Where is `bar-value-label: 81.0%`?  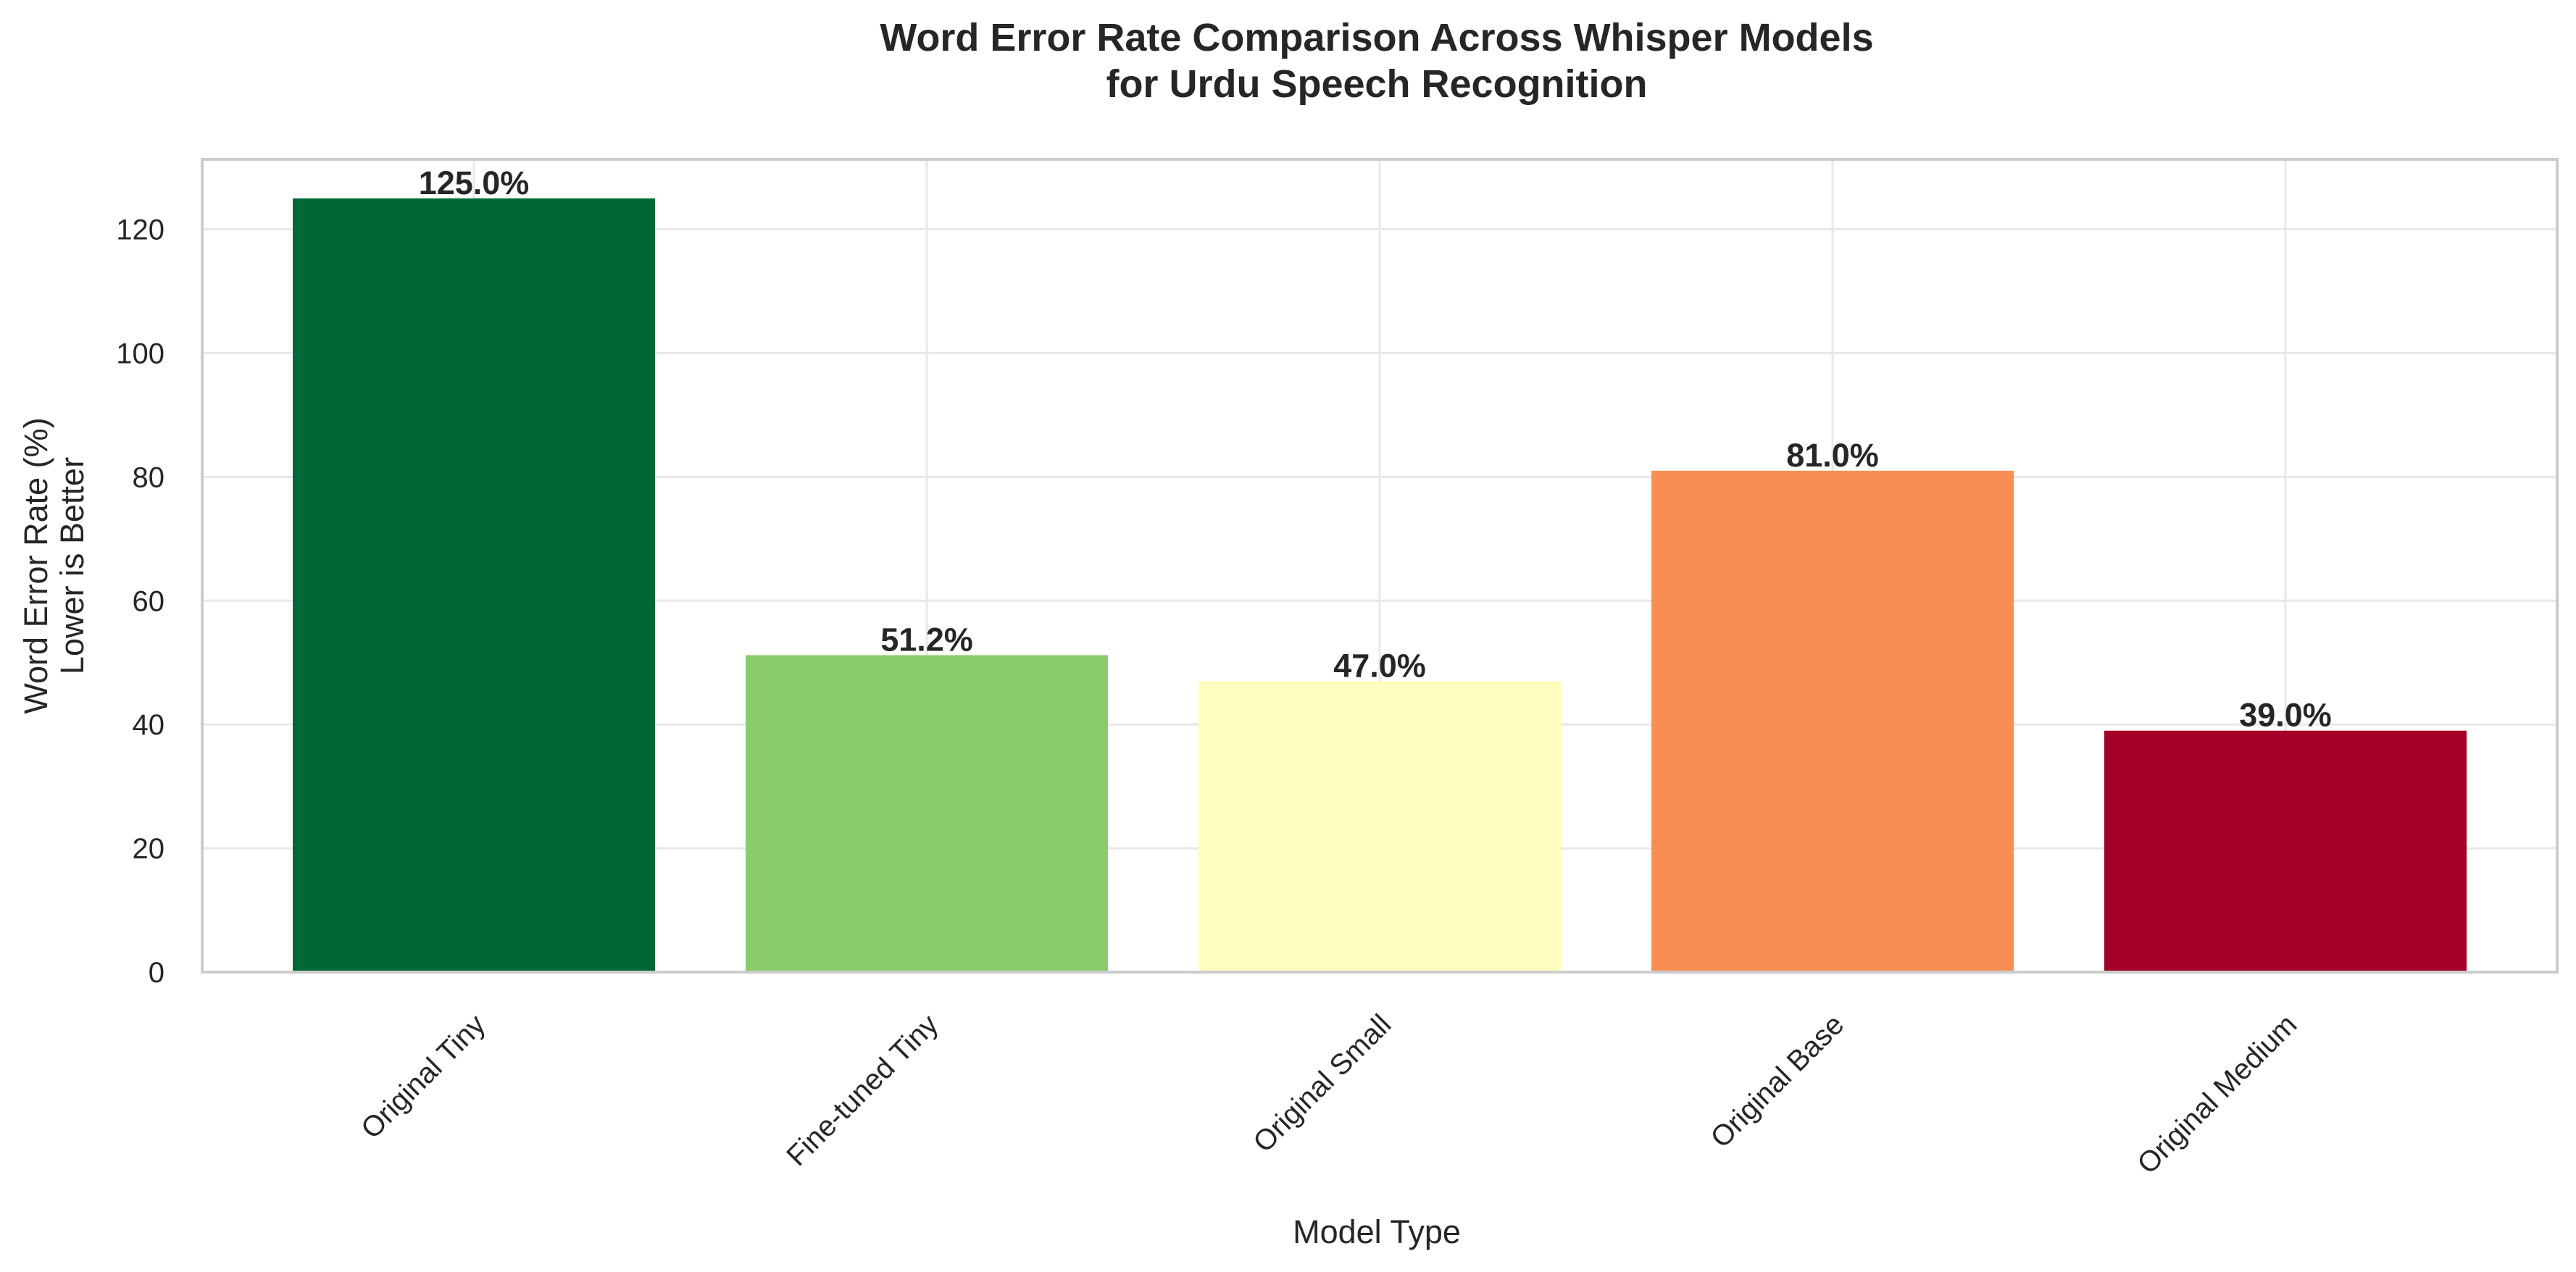 bar-value-label: 81.0% is located at coordinates (1832, 456).